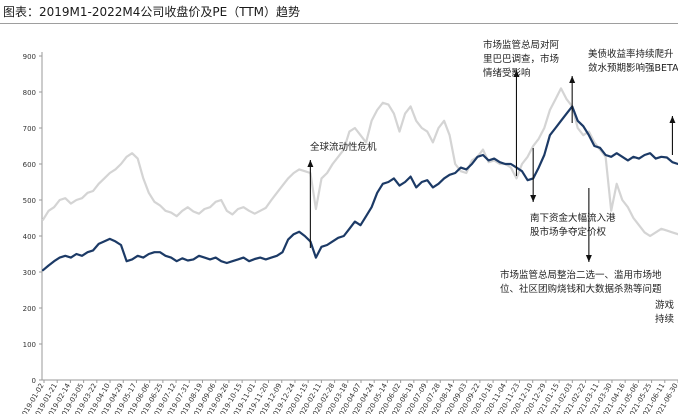 The image size is (678, 414). Describe the element at coordinates (631, 54) in the screenshot. I see `annotation-text: 美债收益率持续爬升` at that location.